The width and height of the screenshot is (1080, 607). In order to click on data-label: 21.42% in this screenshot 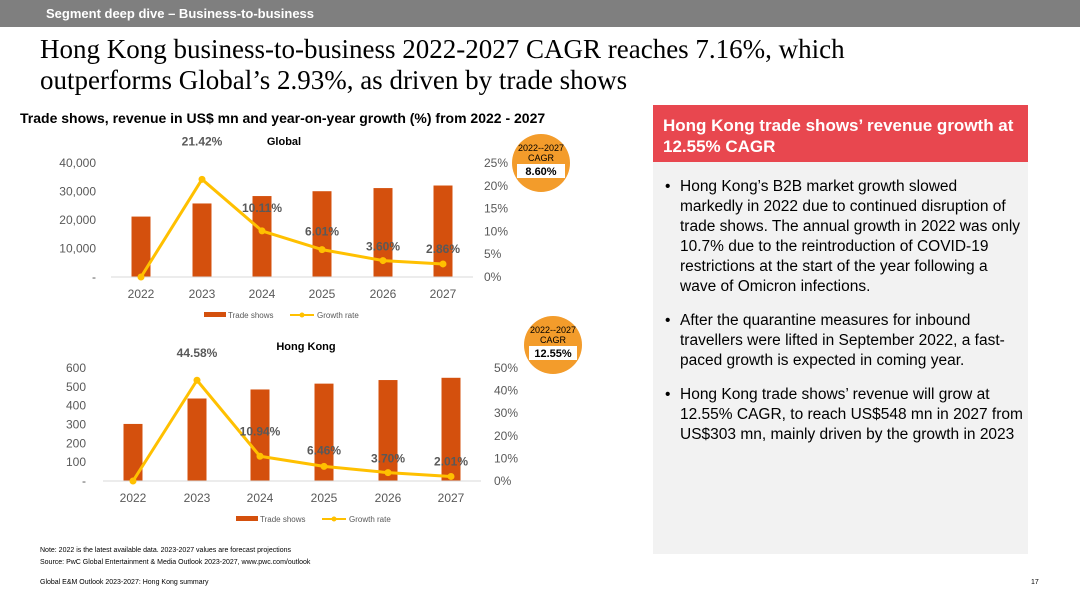, I will do `click(202, 141)`.